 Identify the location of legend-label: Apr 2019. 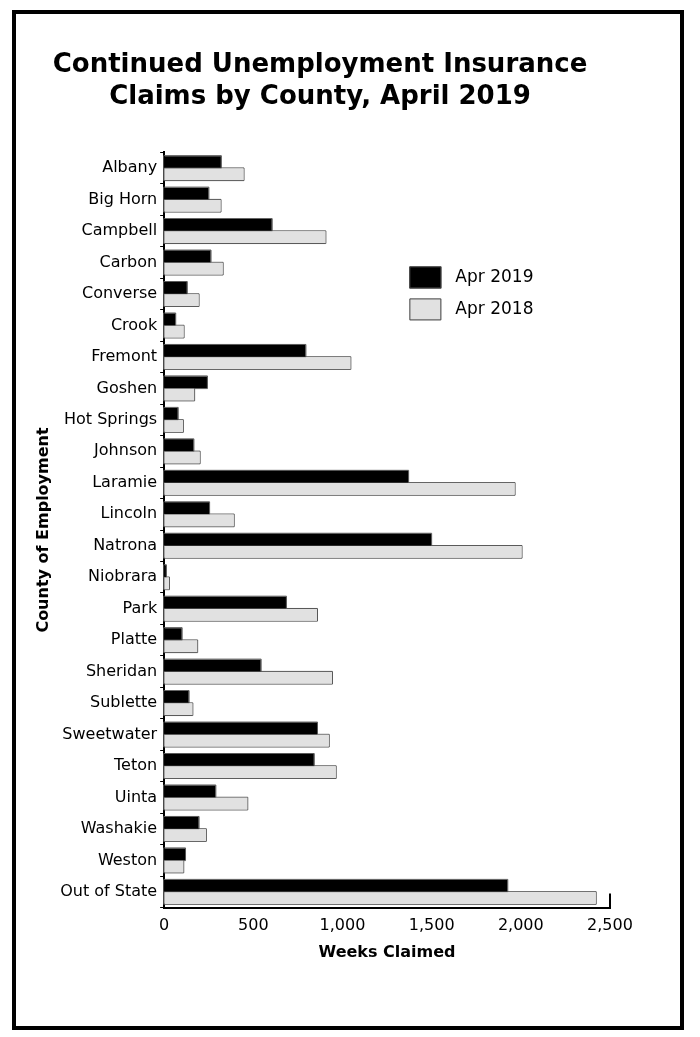
(494, 275).